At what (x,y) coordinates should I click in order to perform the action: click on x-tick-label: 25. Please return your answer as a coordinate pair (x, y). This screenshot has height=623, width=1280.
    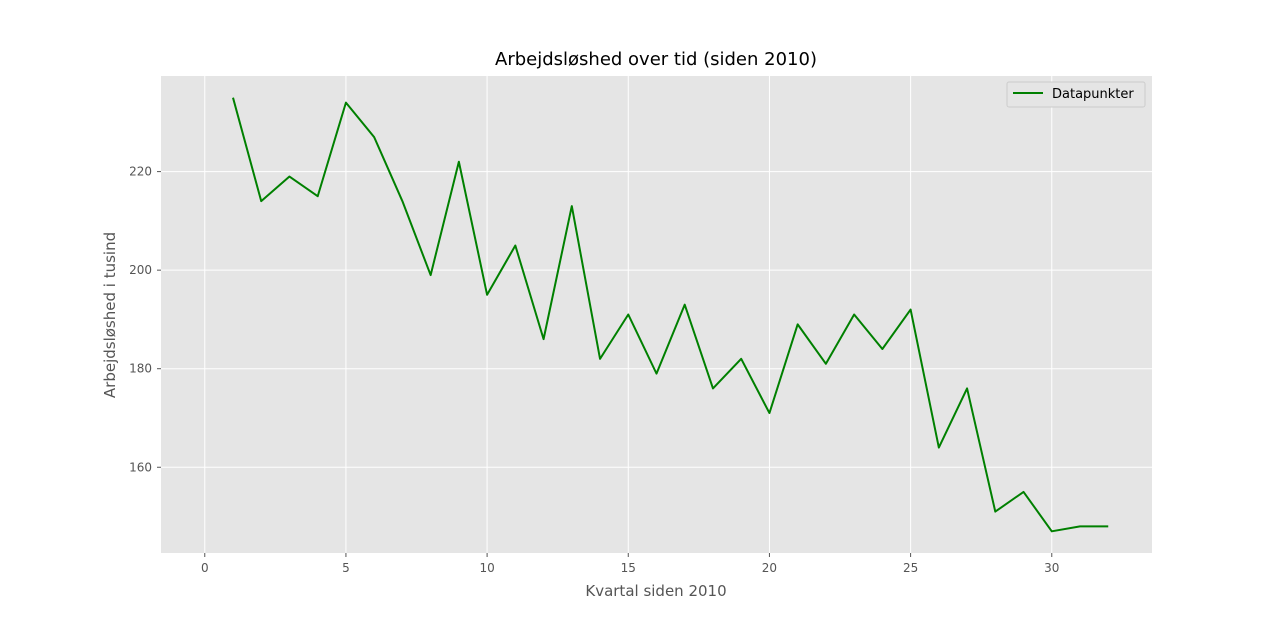
    Looking at the image, I should click on (910, 568).